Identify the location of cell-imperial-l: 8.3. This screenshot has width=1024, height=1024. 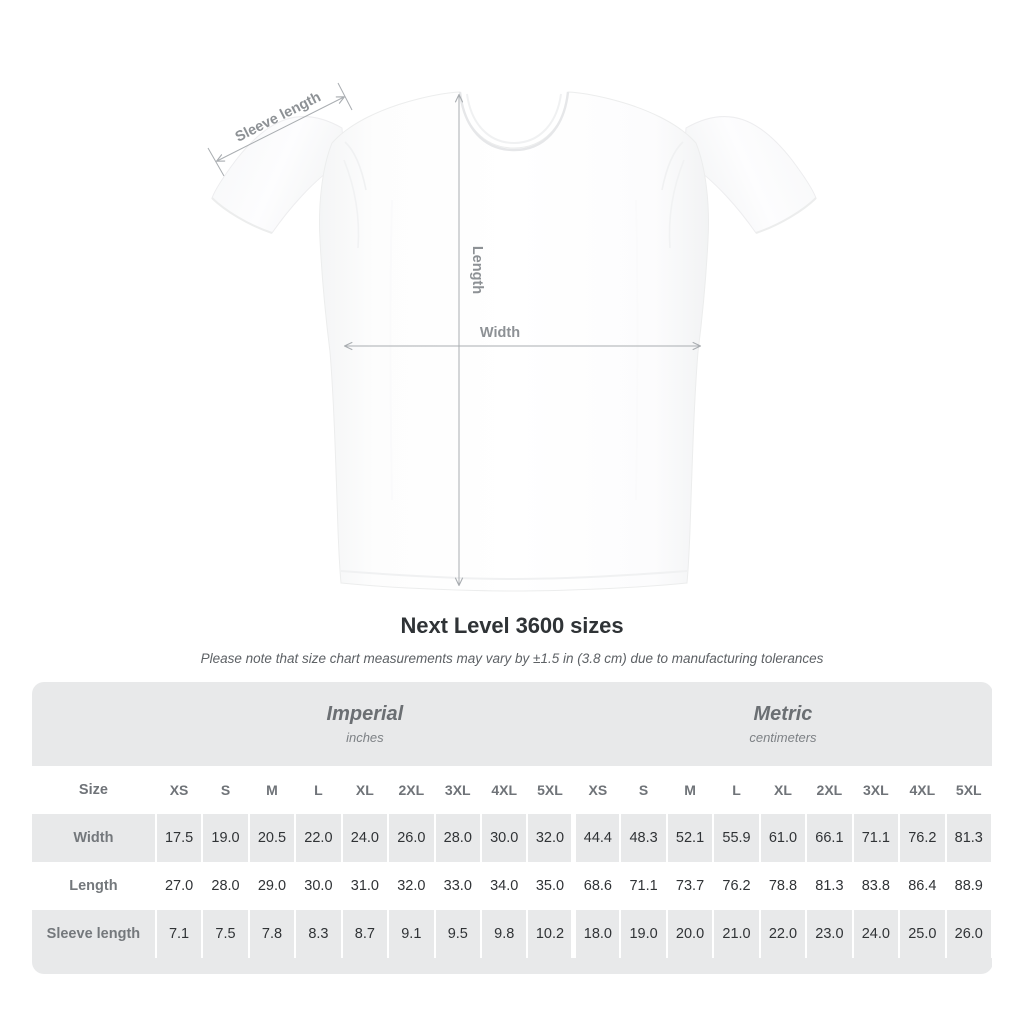
(318, 934).